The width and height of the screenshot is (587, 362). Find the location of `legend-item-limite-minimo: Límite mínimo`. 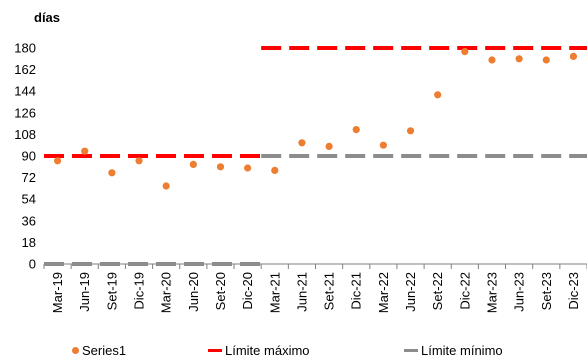

legend-item-limite-minimo: Límite mínimo is located at coordinates (453, 350).